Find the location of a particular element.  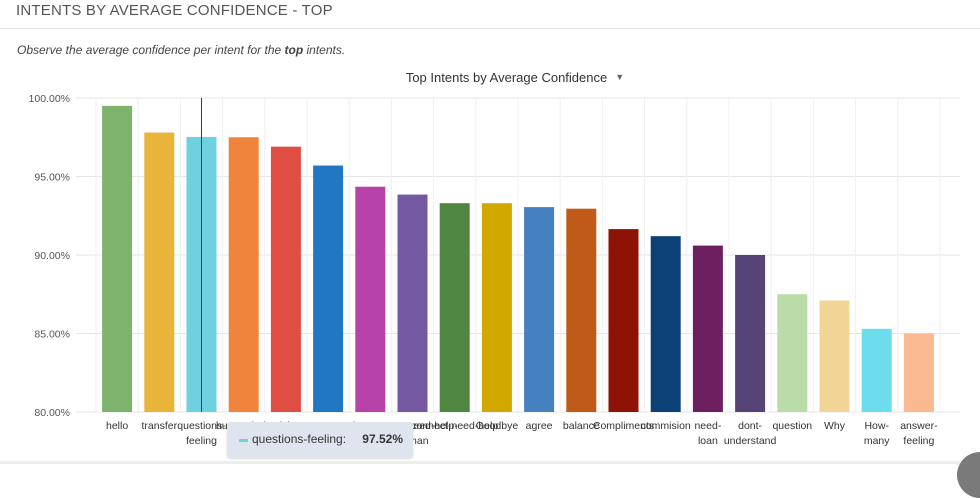

x-tick-label: Compliments is located at coordinates (623, 426).